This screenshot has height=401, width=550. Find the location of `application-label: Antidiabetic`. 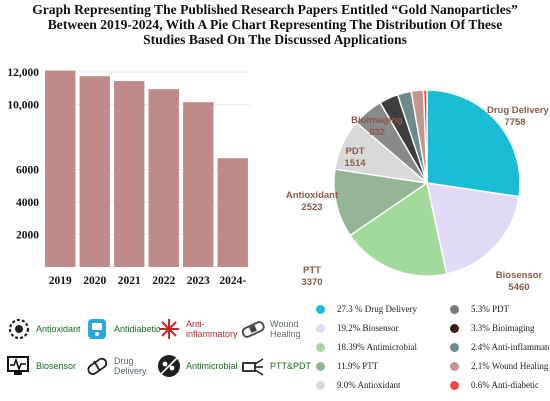

application-label: Antidiabetic is located at coordinates (137, 329).